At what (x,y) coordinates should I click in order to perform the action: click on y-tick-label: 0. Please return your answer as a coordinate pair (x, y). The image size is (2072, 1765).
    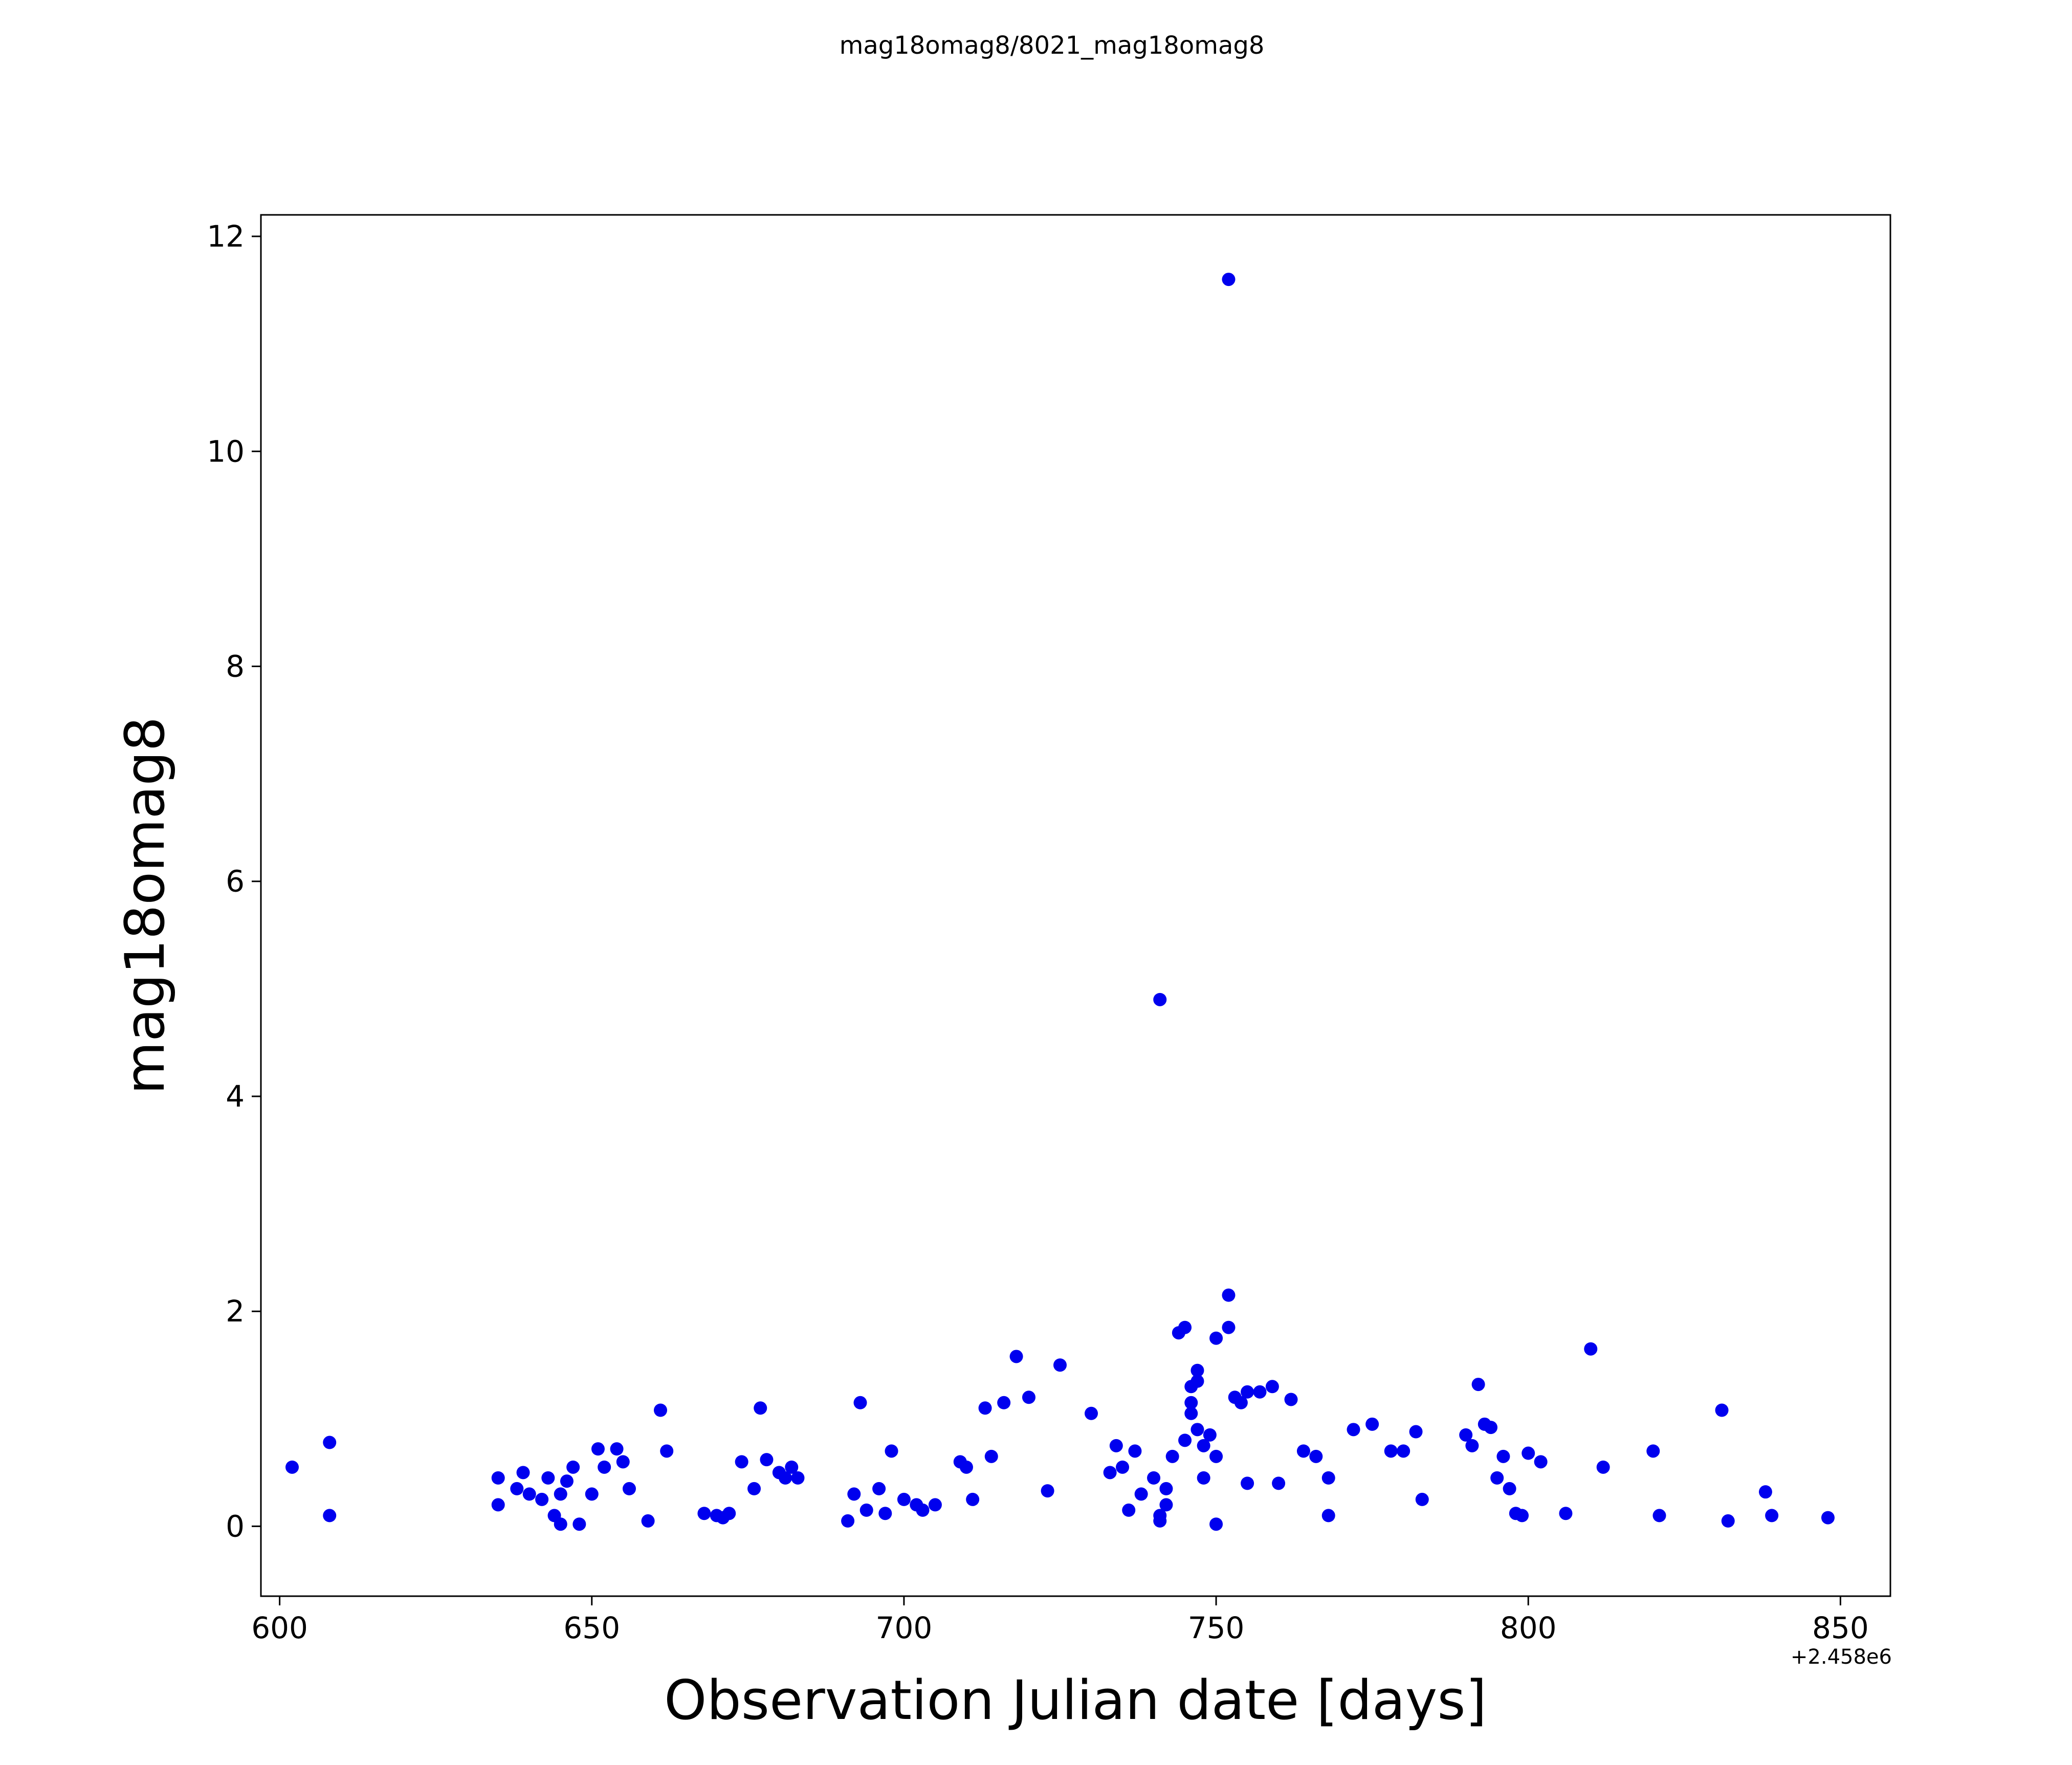
    Looking at the image, I should click on (235, 1526).